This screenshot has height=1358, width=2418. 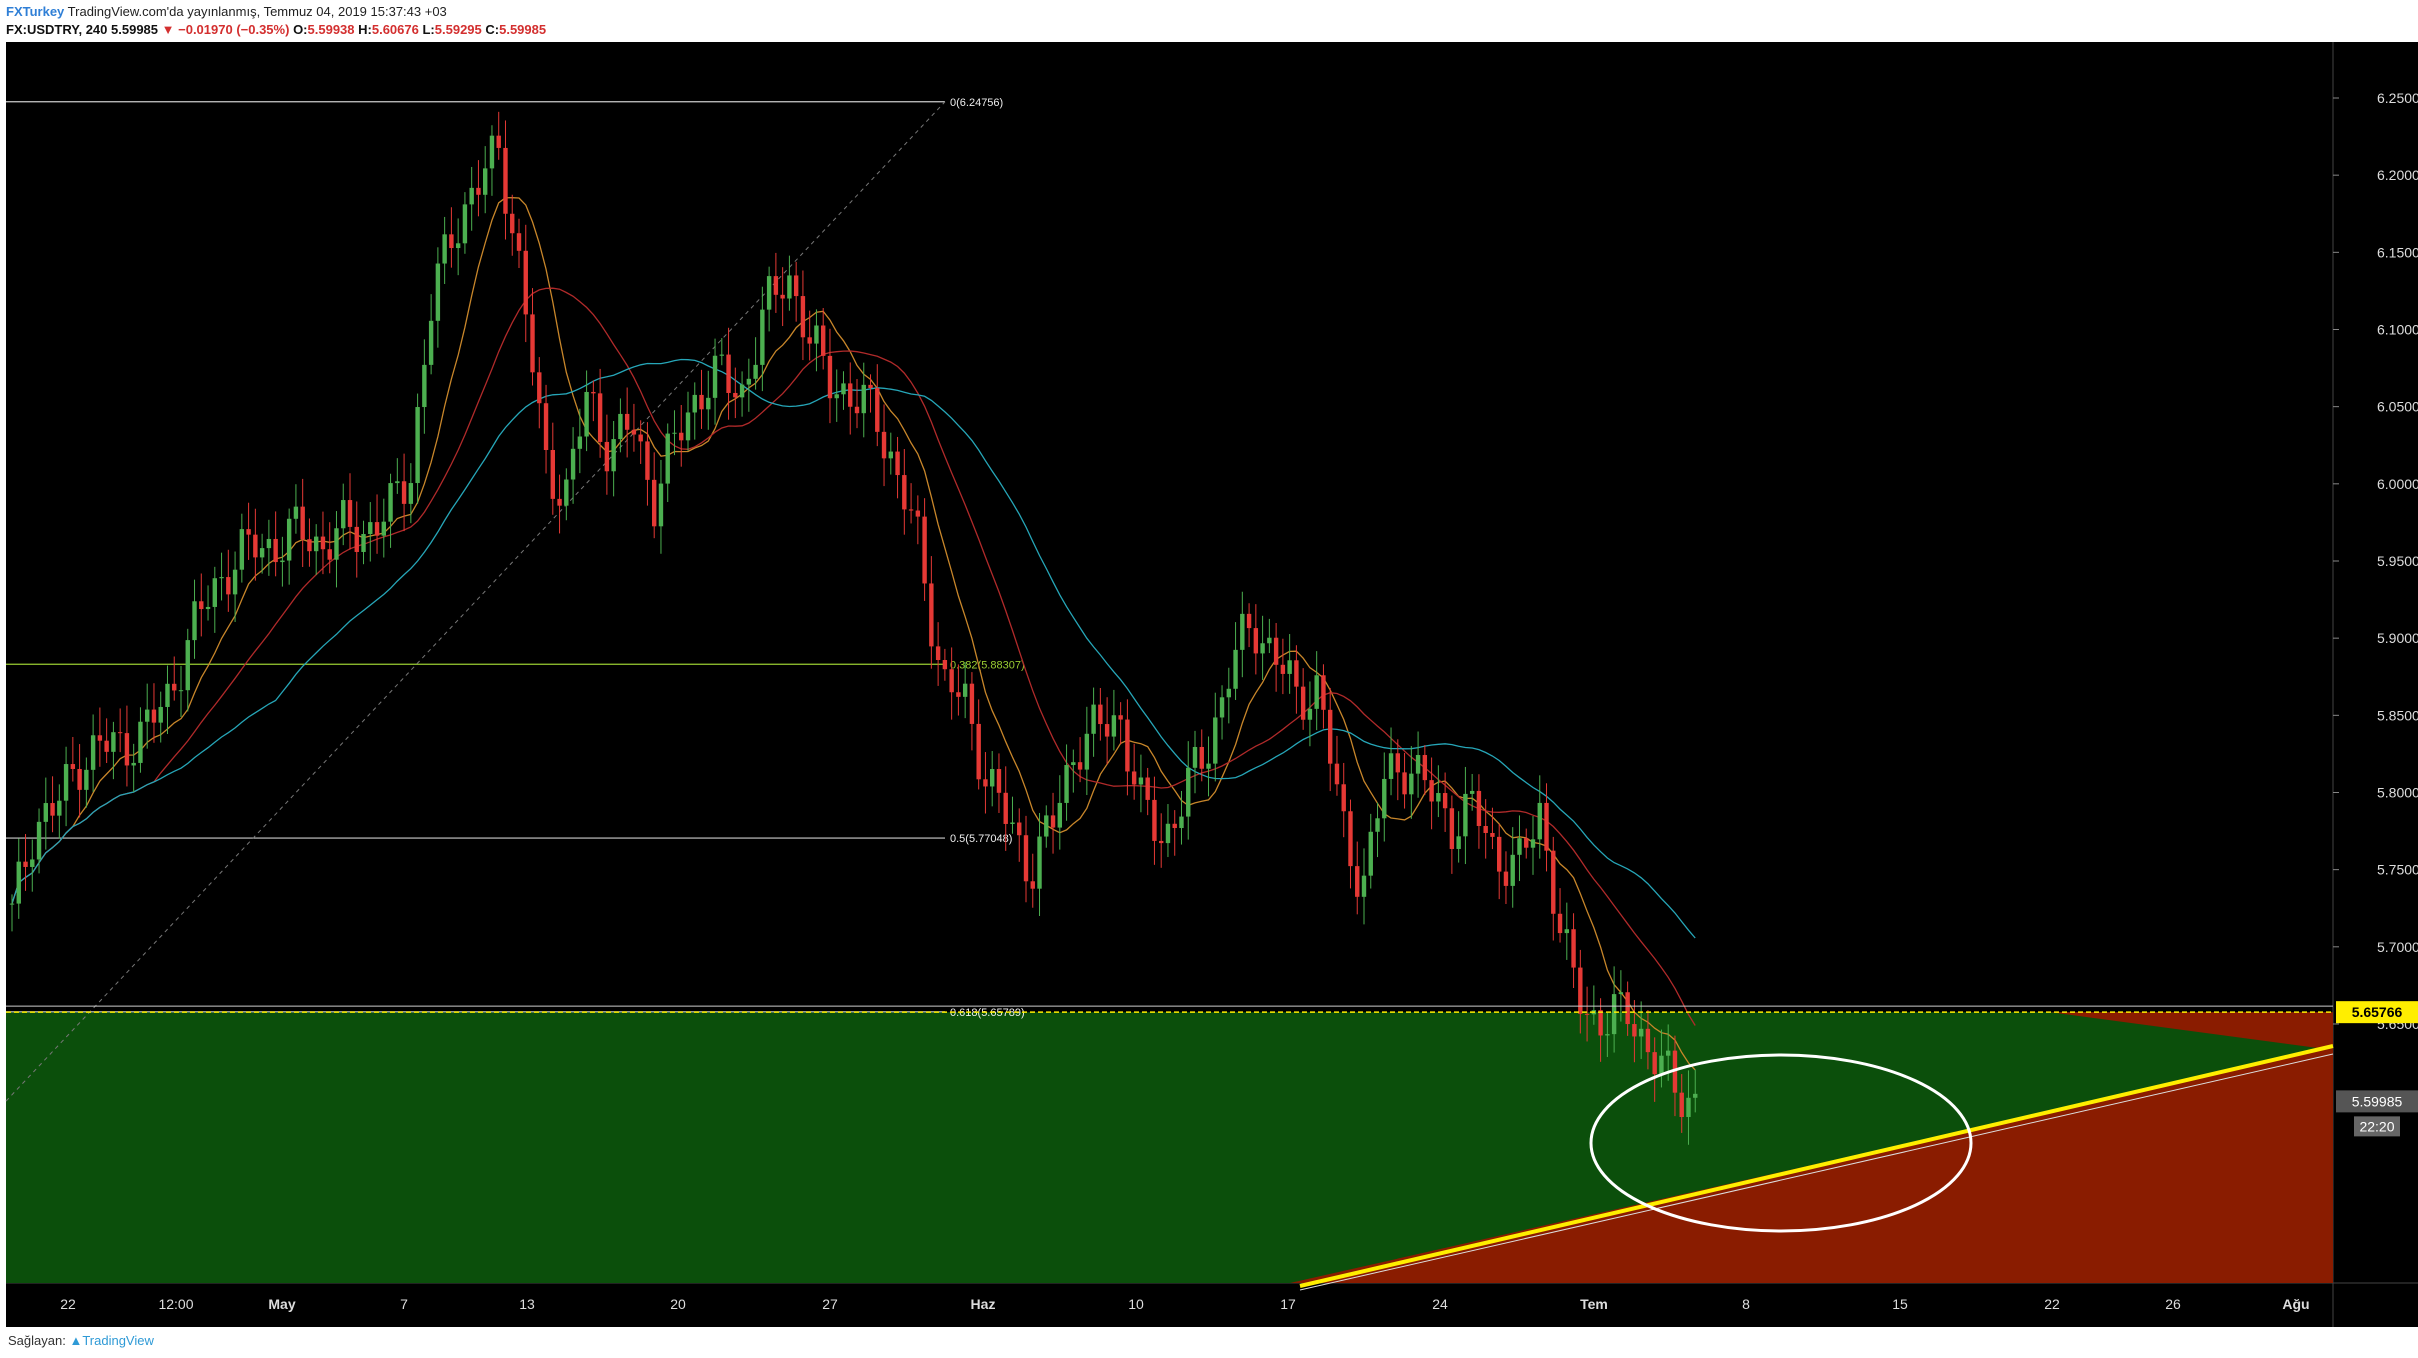 I want to click on x-tick-label: 15, so click(x=1900, y=1304).